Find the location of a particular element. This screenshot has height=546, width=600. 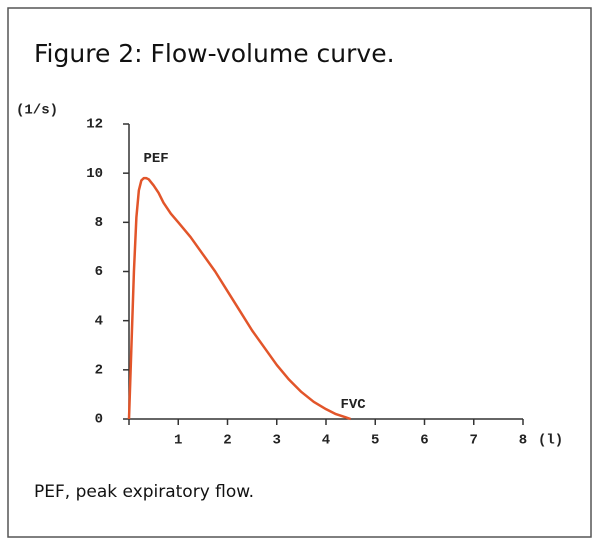

y-tick-label: 12 is located at coordinates (94, 125).